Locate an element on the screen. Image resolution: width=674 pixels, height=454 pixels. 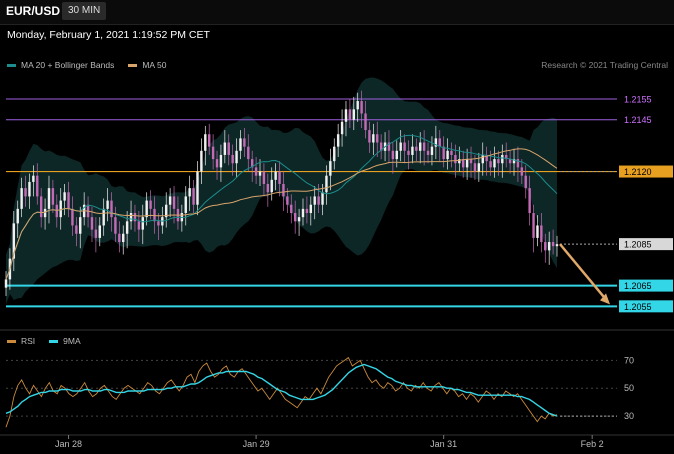
rsi-tick-label: 70 is located at coordinates (629, 360).